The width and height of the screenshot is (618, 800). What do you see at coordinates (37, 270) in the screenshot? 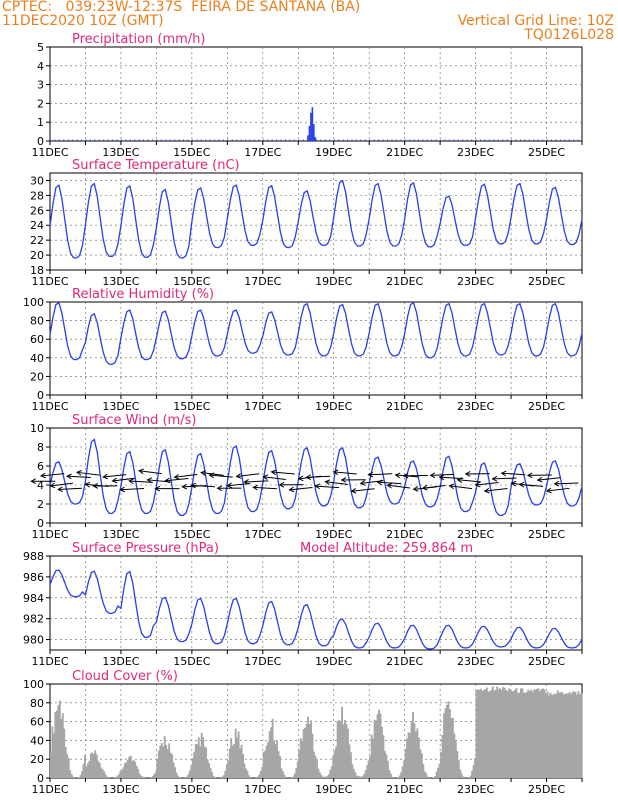
I see `y-tick-label: 18` at bounding box center [37, 270].